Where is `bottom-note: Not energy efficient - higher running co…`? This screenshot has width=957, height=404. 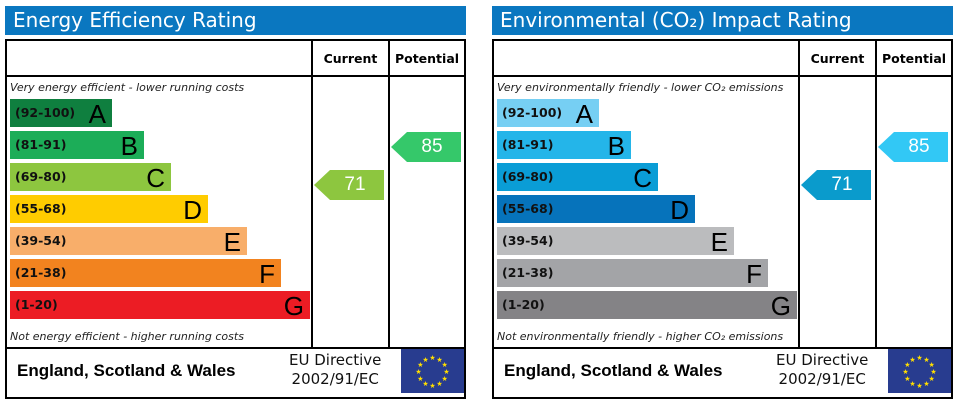
bottom-note: Not energy efficient - higher running co… is located at coordinates (127, 336).